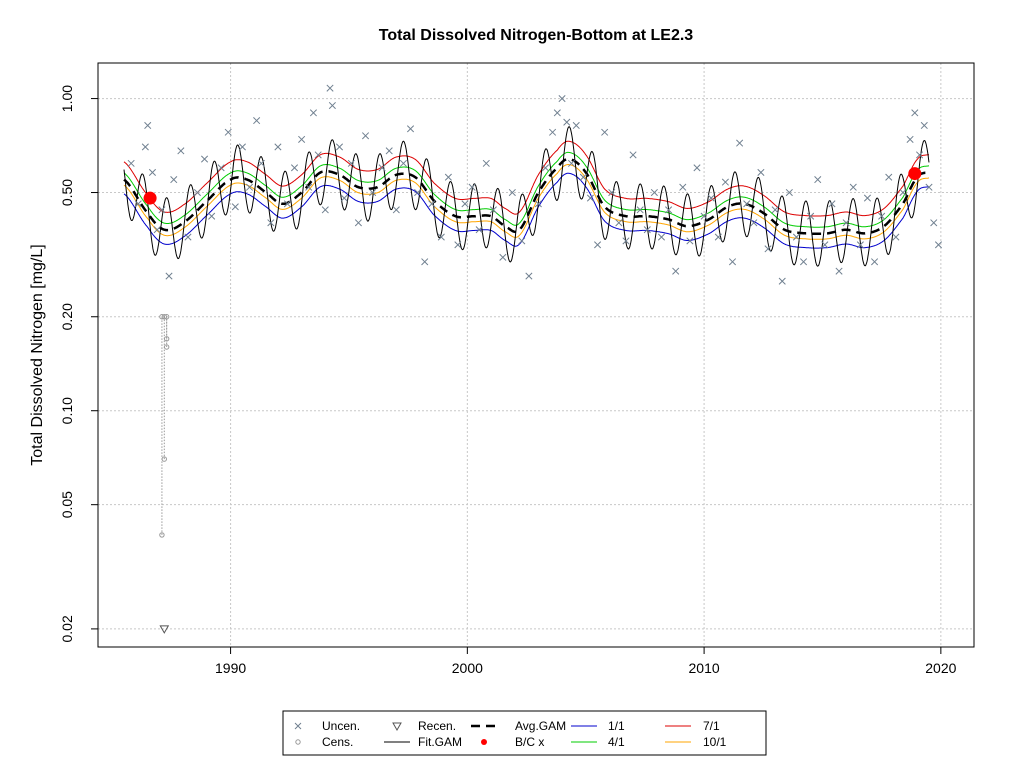  I want to click on legend-item-10-1: 10/1, so click(696, 742).